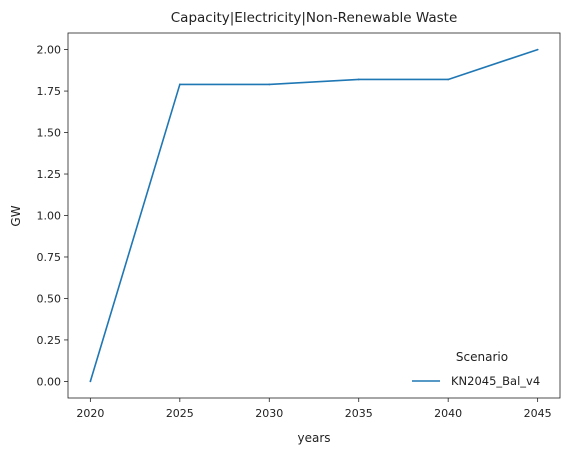 The width and height of the screenshot is (573, 456). Describe the element at coordinates (49, 257) in the screenshot. I see `y-tick-label: 0.75` at that location.